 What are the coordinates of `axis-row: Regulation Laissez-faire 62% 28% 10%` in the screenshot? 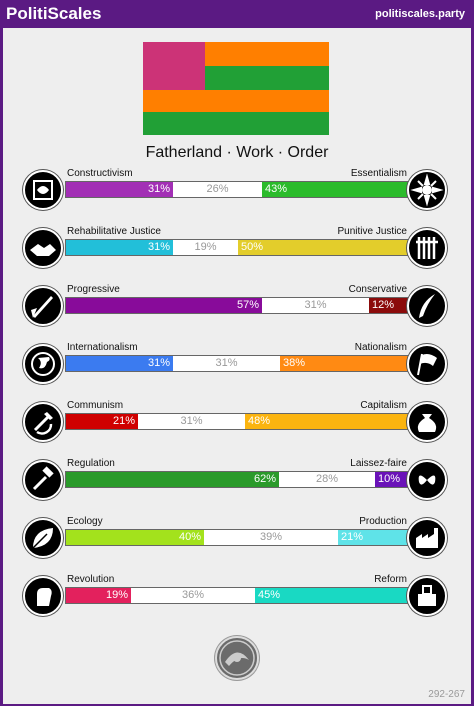 It's located at (237, 482).